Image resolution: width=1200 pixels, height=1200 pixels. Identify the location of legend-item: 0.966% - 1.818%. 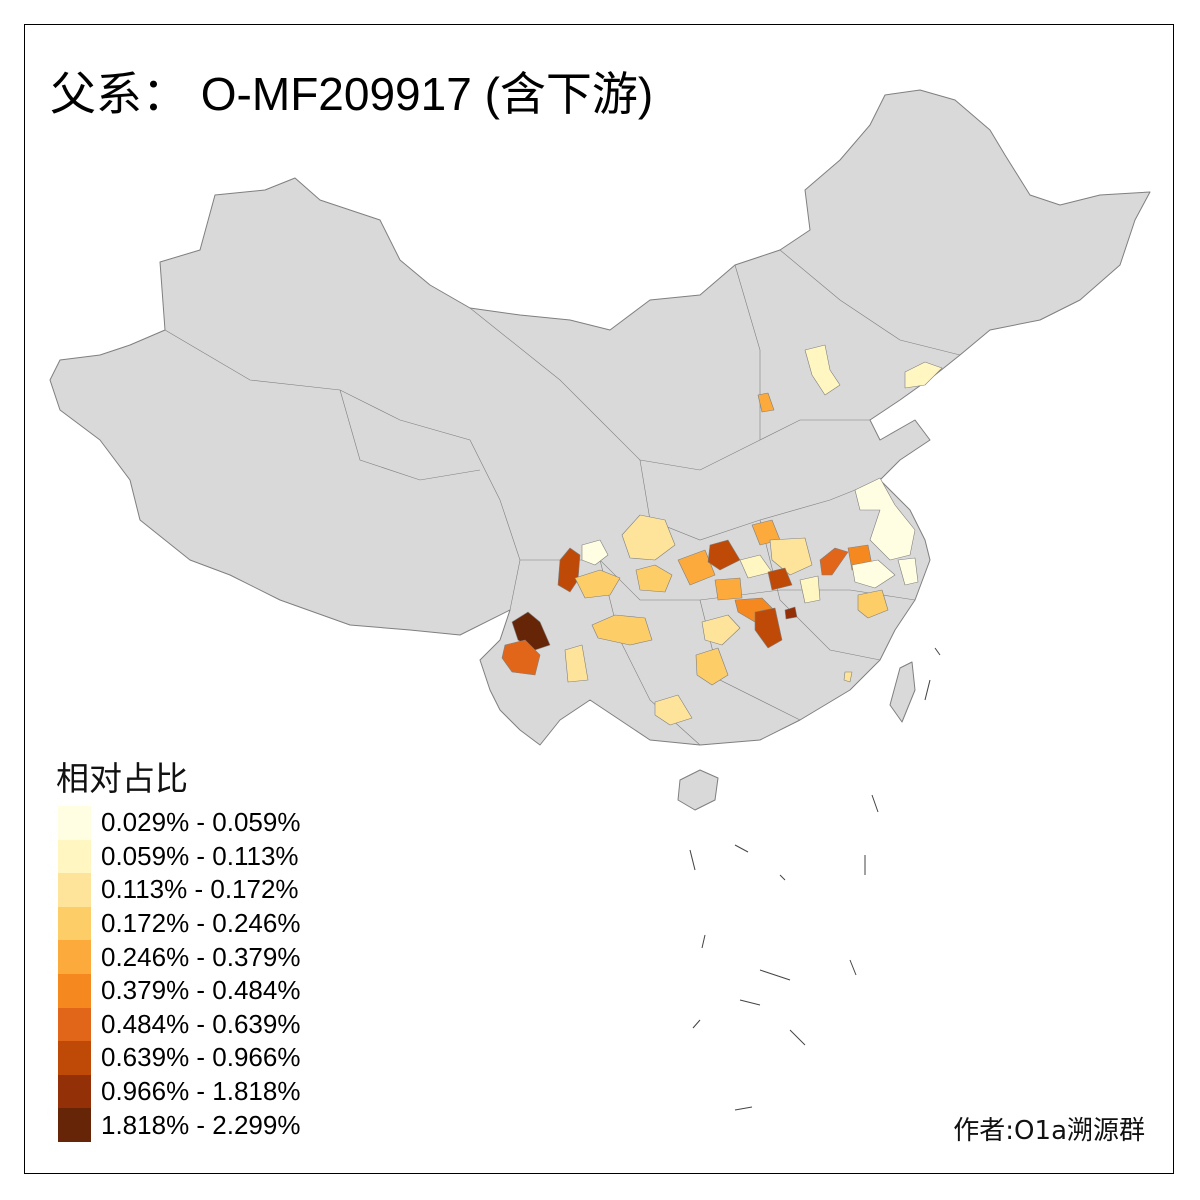
(179, 1091).